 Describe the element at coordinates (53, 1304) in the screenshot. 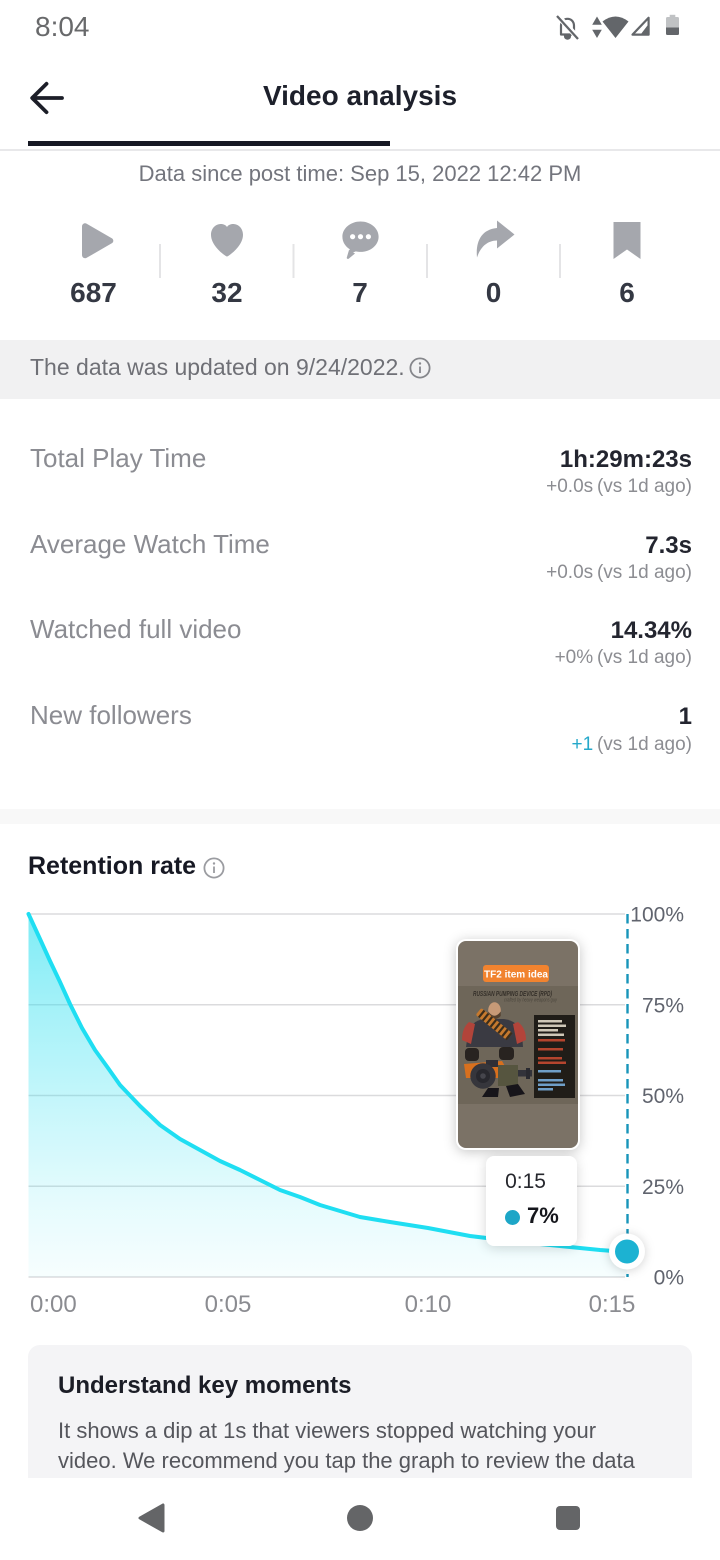

I see `svg-text: 0:00` at that location.